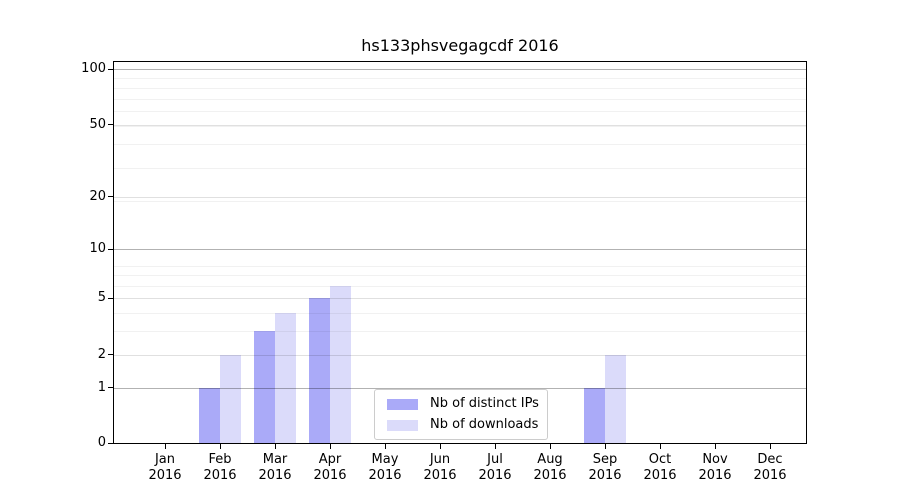  Describe the element at coordinates (402, 425) in the screenshot. I see `legend-swatch-downloads` at that location.